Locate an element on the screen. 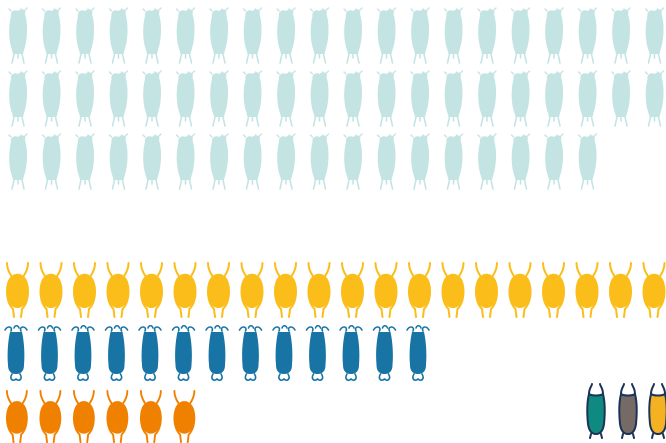 This screenshot has width=666, height=443. legend is located at coordinates (626, 411).